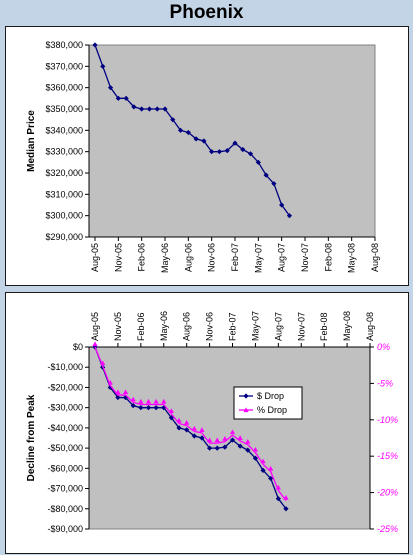  What do you see at coordinates (206, 12) in the screenshot?
I see `page-title: Phoenix` at bounding box center [206, 12].